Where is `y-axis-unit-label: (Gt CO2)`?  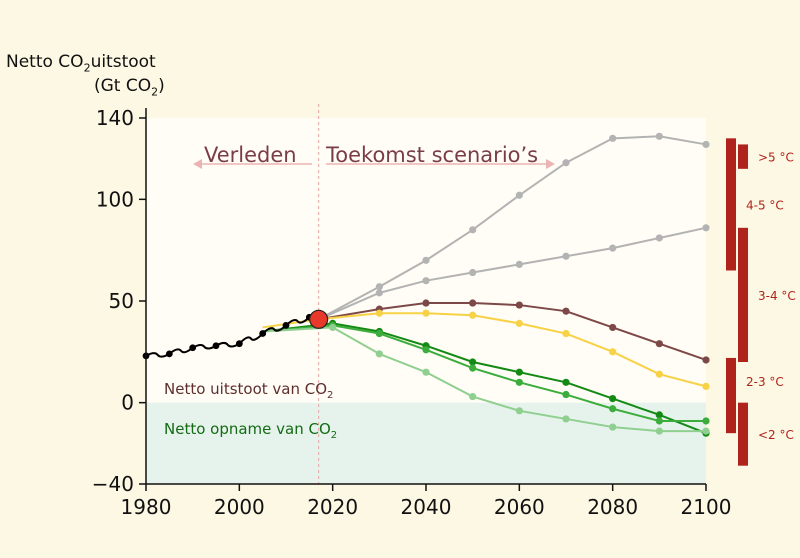 y-axis-unit-label: (Gt CO2) is located at coordinates (129, 87).